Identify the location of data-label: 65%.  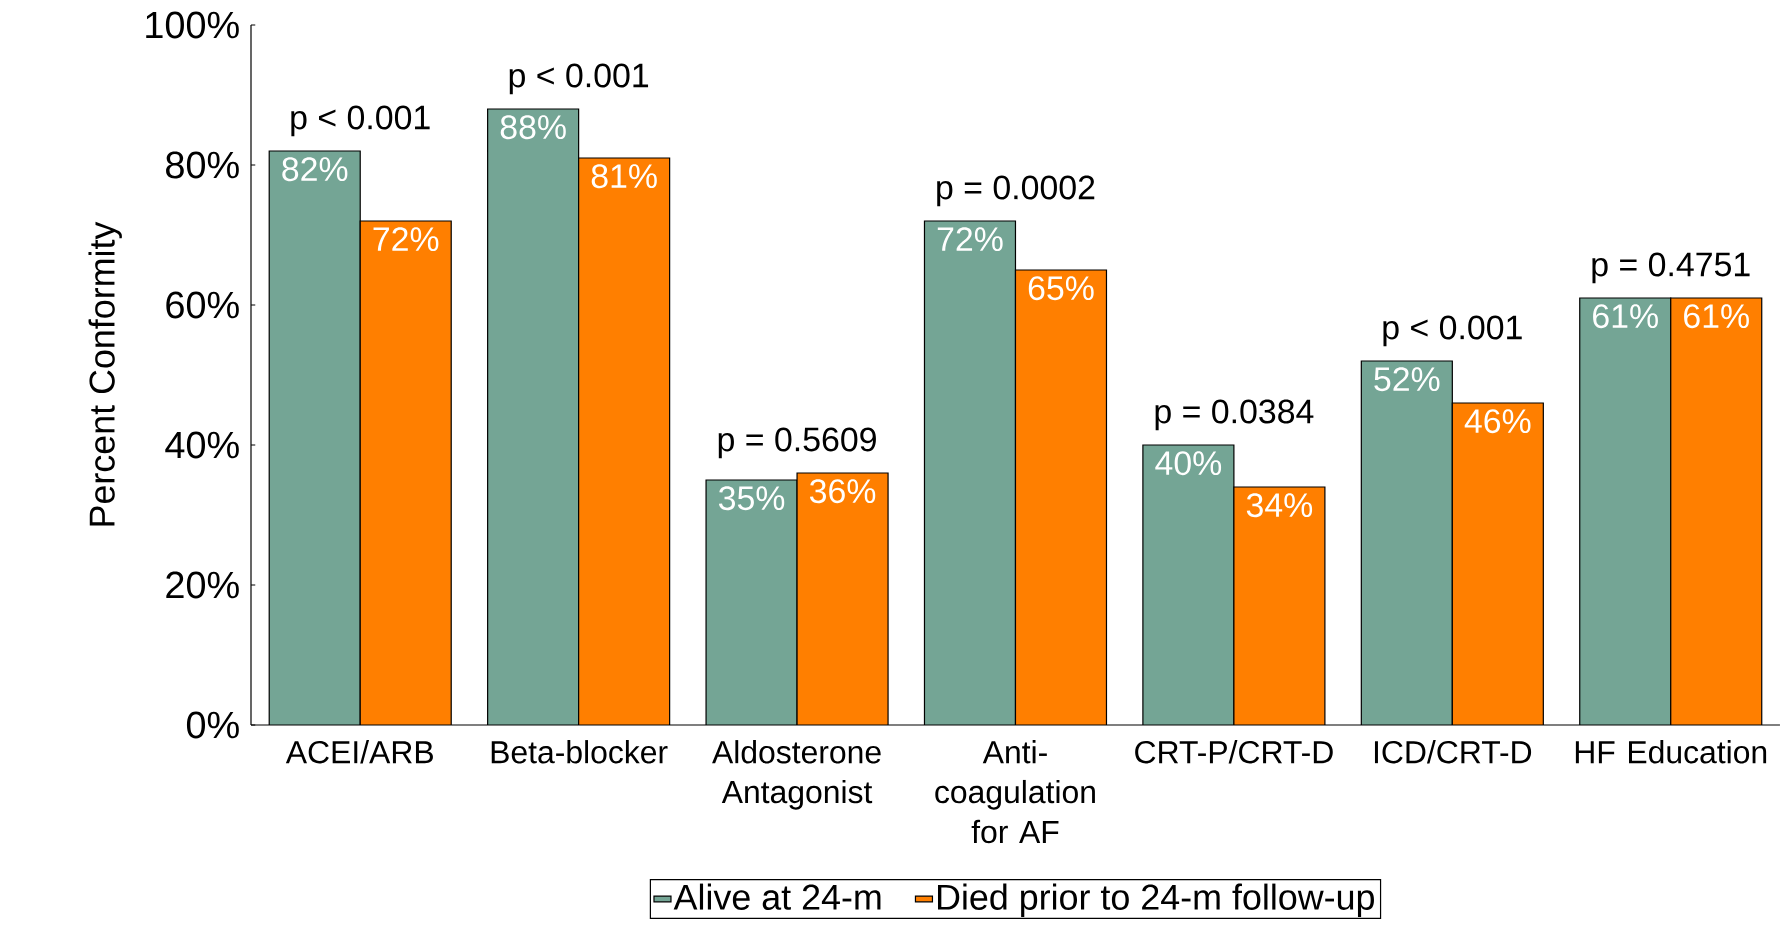
(1061, 288).